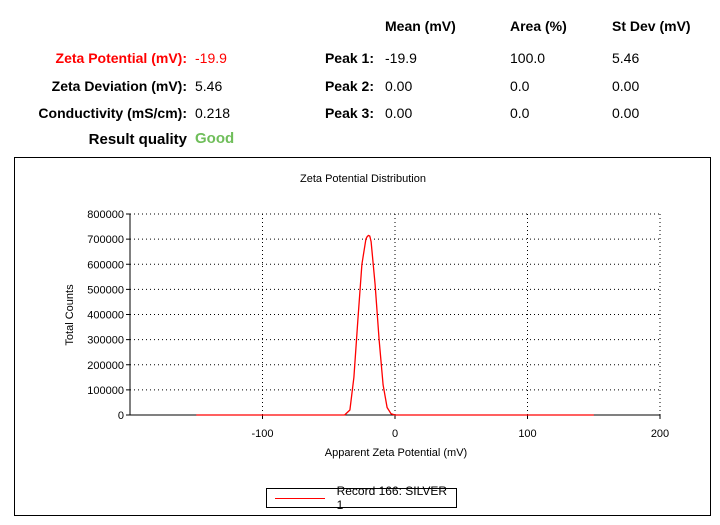 The height and width of the screenshot is (525, 720). What do you see at coordinates (112, 113) in the screenshot?
I see `conductivity-label: Conductivity (mS/cm):` at bounding box center [112, 113].